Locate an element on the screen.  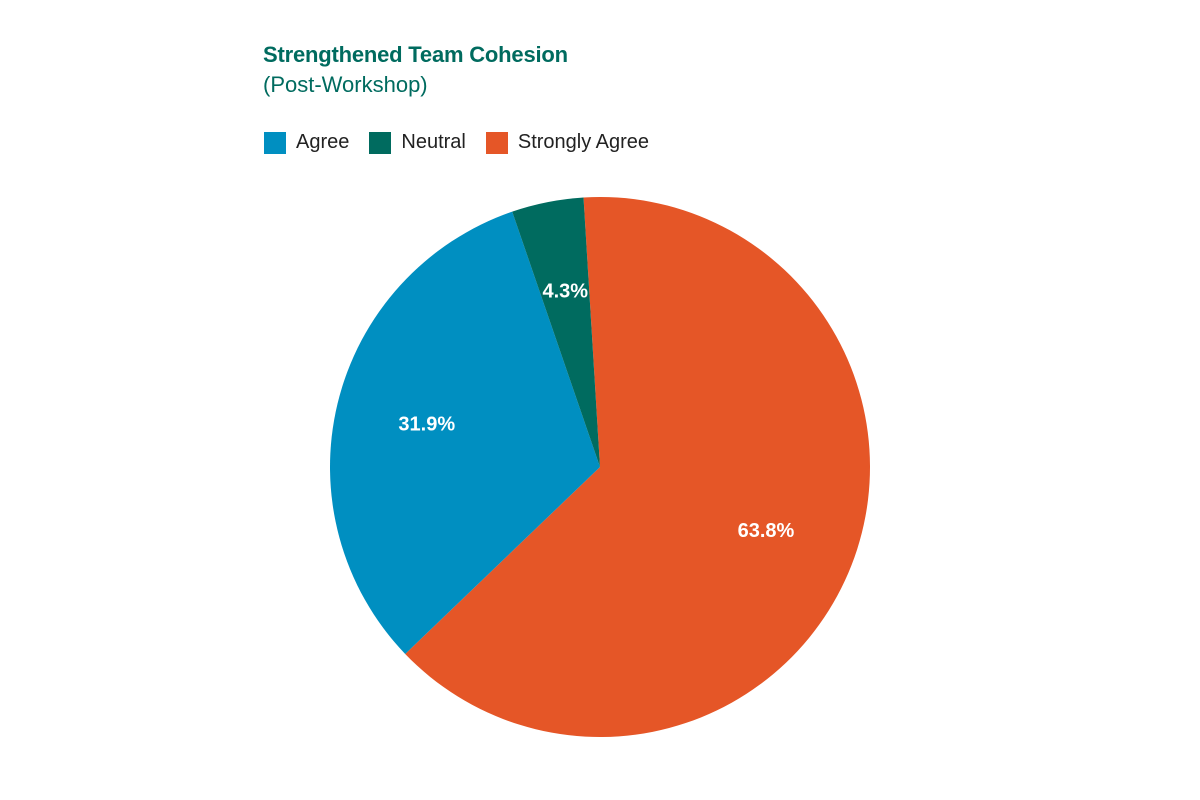
legend-label-agree: Agree is located at coordinates (323, 142).